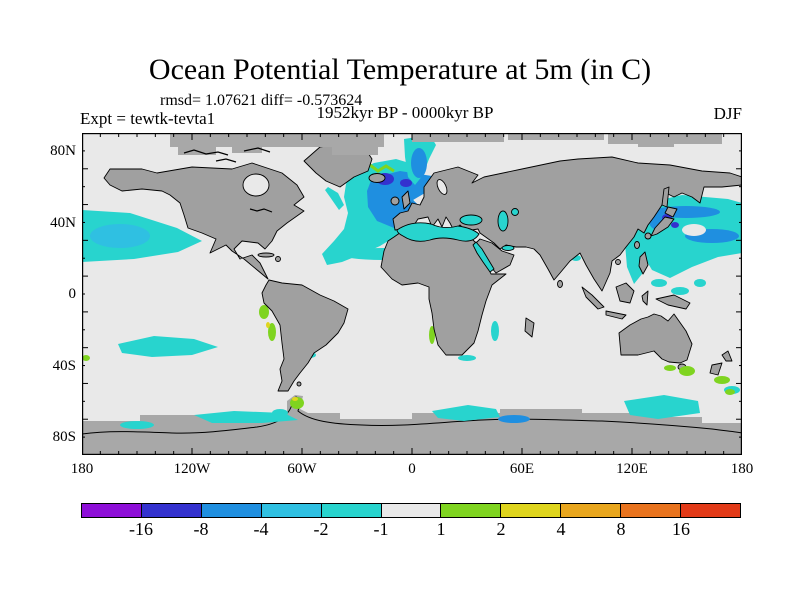 The image size is (800, 600). Describe the element at coordinates (522, 469) in the screenshot. I see `x-tick-60E: 60E` at that location.